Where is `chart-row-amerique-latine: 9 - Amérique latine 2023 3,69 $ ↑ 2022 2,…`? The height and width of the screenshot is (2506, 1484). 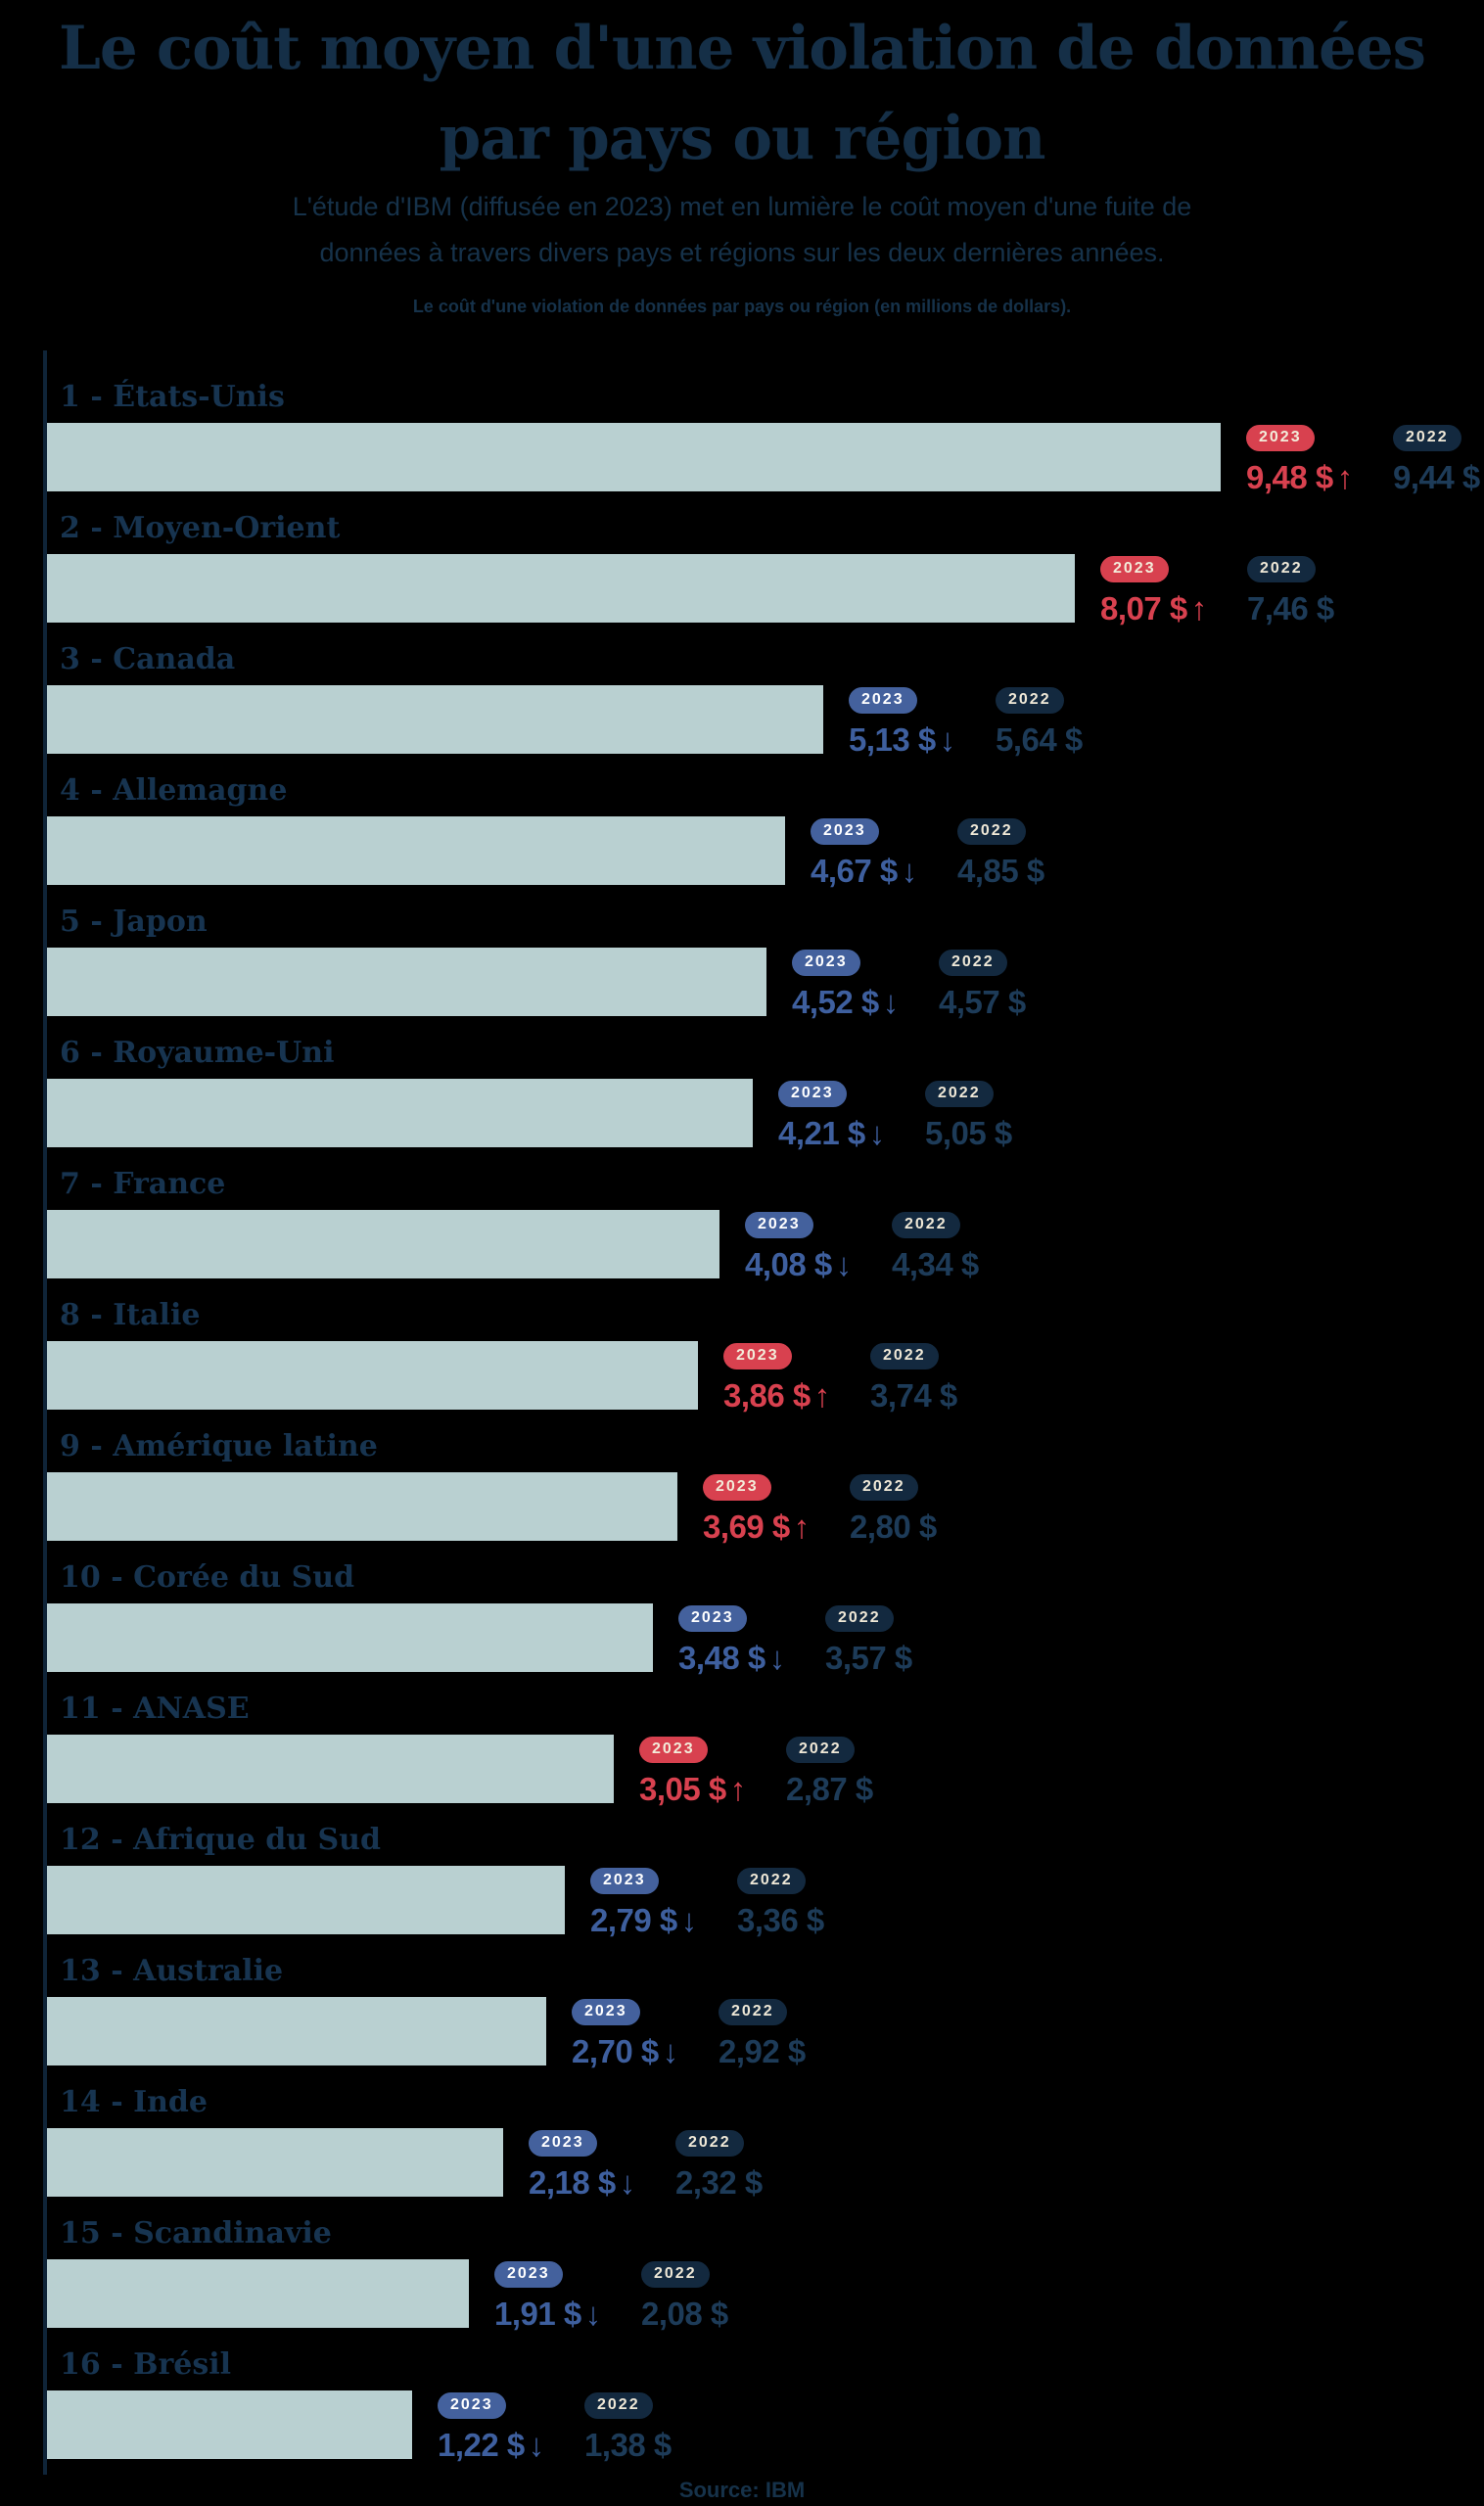
chart-row-amerique-latine: 9 - Amérique latine 2023 3,69 $ ↑ 2022 2,… is located at coordinates (742, 1494).